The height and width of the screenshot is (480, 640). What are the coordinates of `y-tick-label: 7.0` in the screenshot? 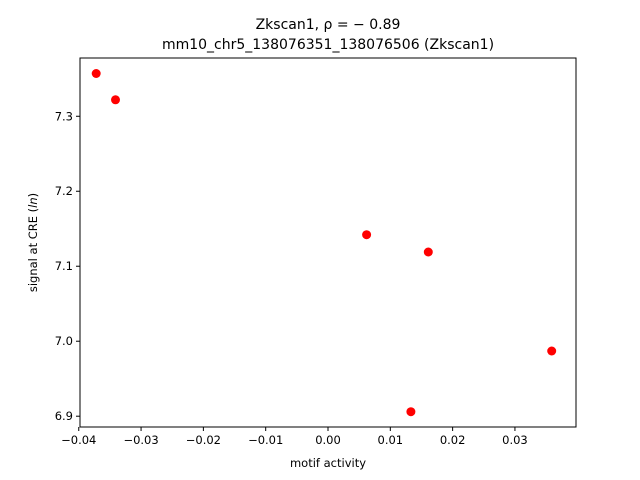 It's located at (64, 341).